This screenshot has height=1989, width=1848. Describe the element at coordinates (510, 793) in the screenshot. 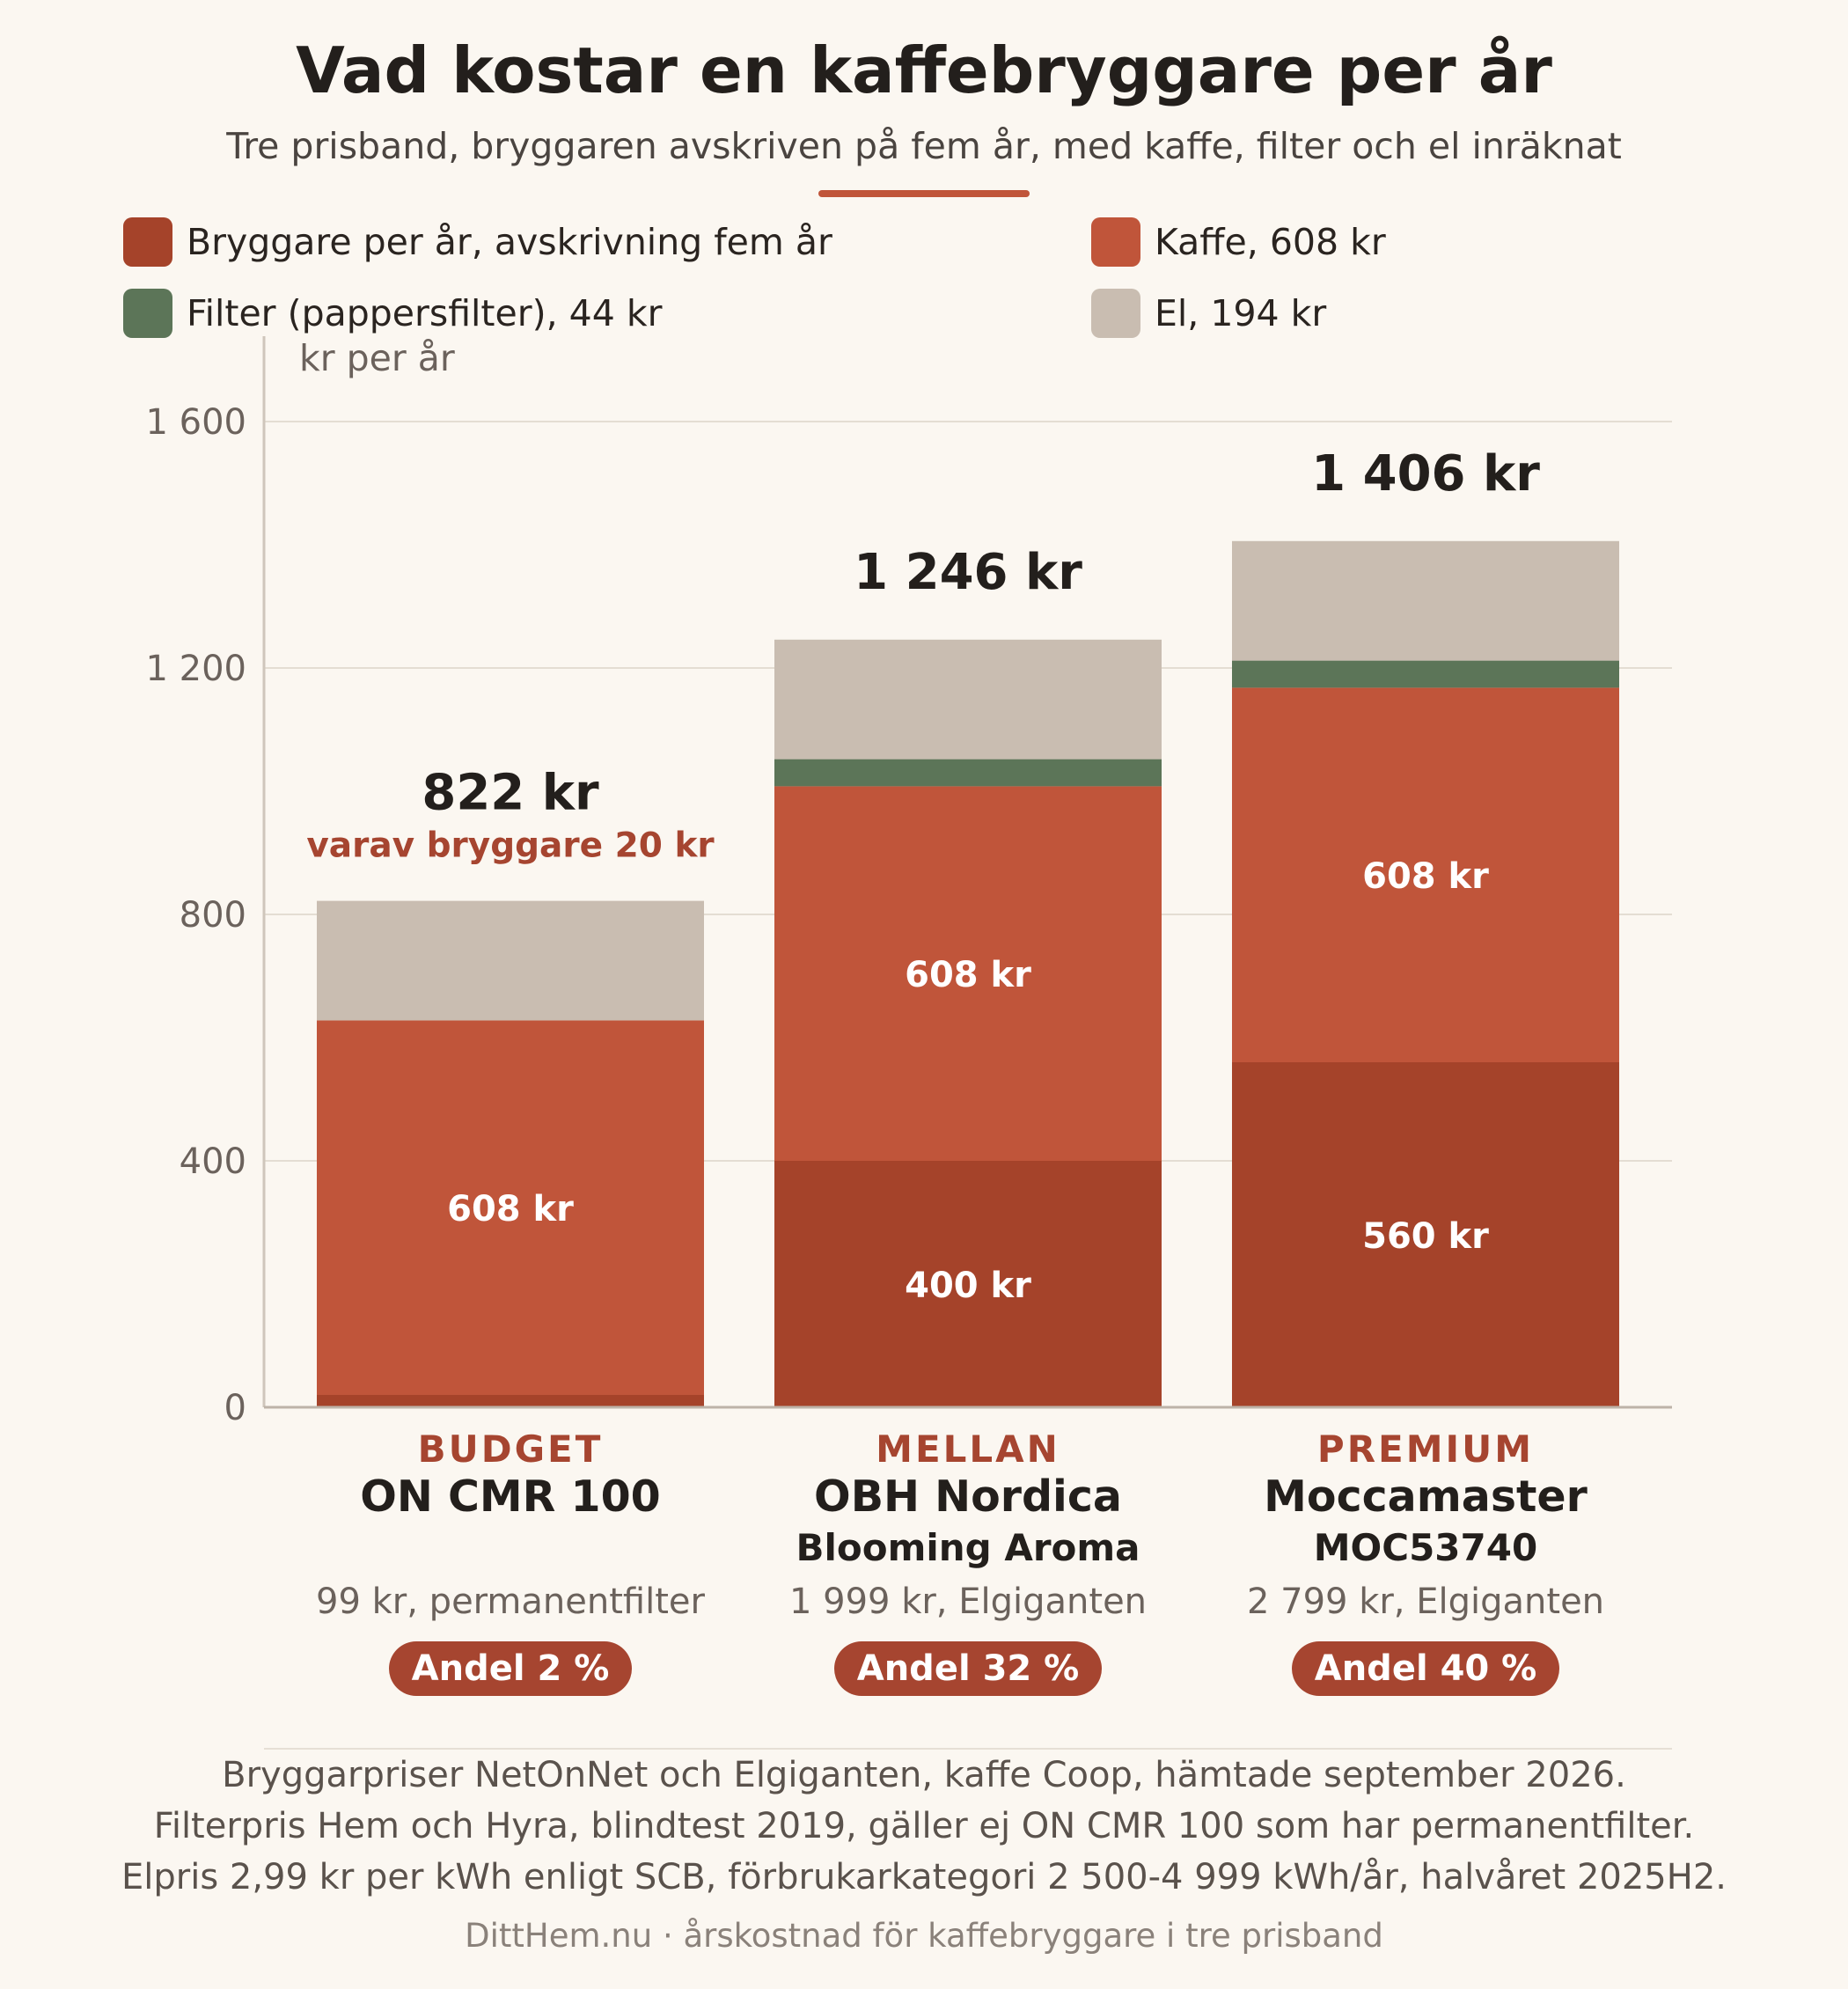

I see `total-label: 822 kr` at that location.